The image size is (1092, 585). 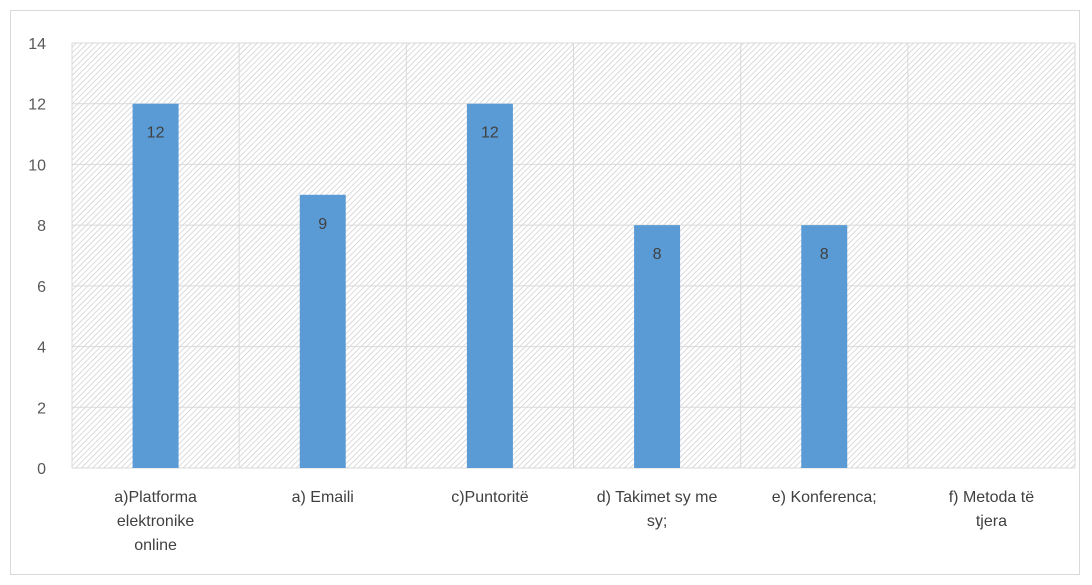 I want to click on data-labels: 12 9 12 8 8, so click(x=488, y=194).